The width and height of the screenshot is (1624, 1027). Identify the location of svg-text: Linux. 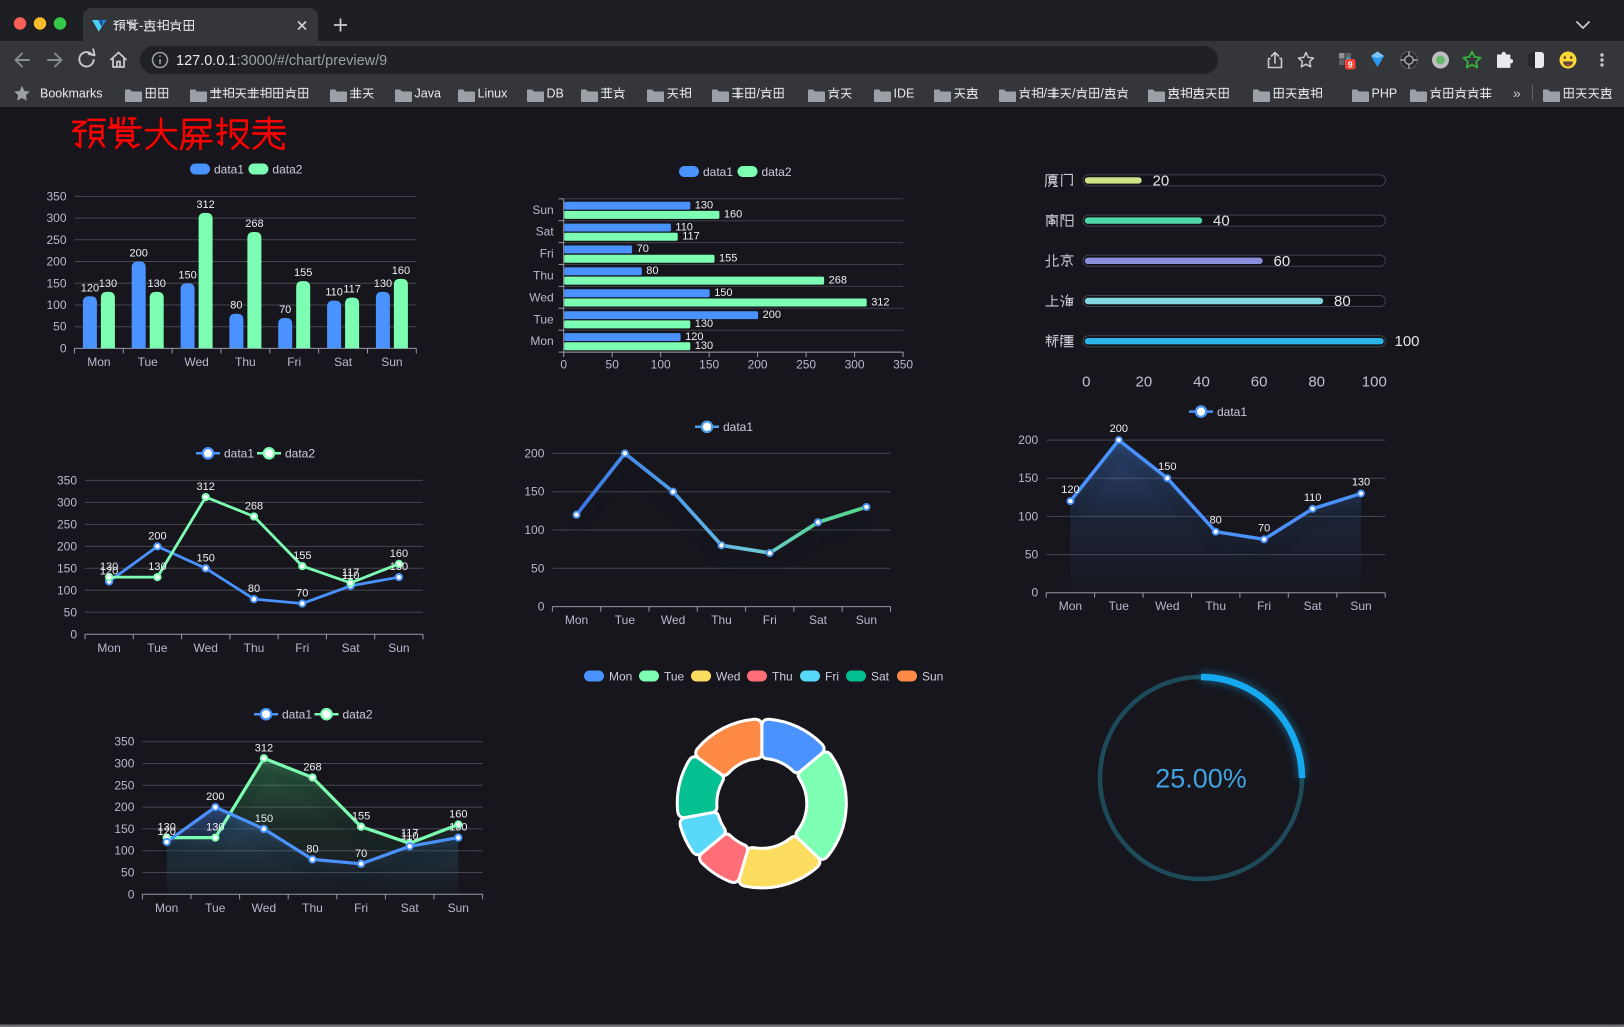
(493, 94).